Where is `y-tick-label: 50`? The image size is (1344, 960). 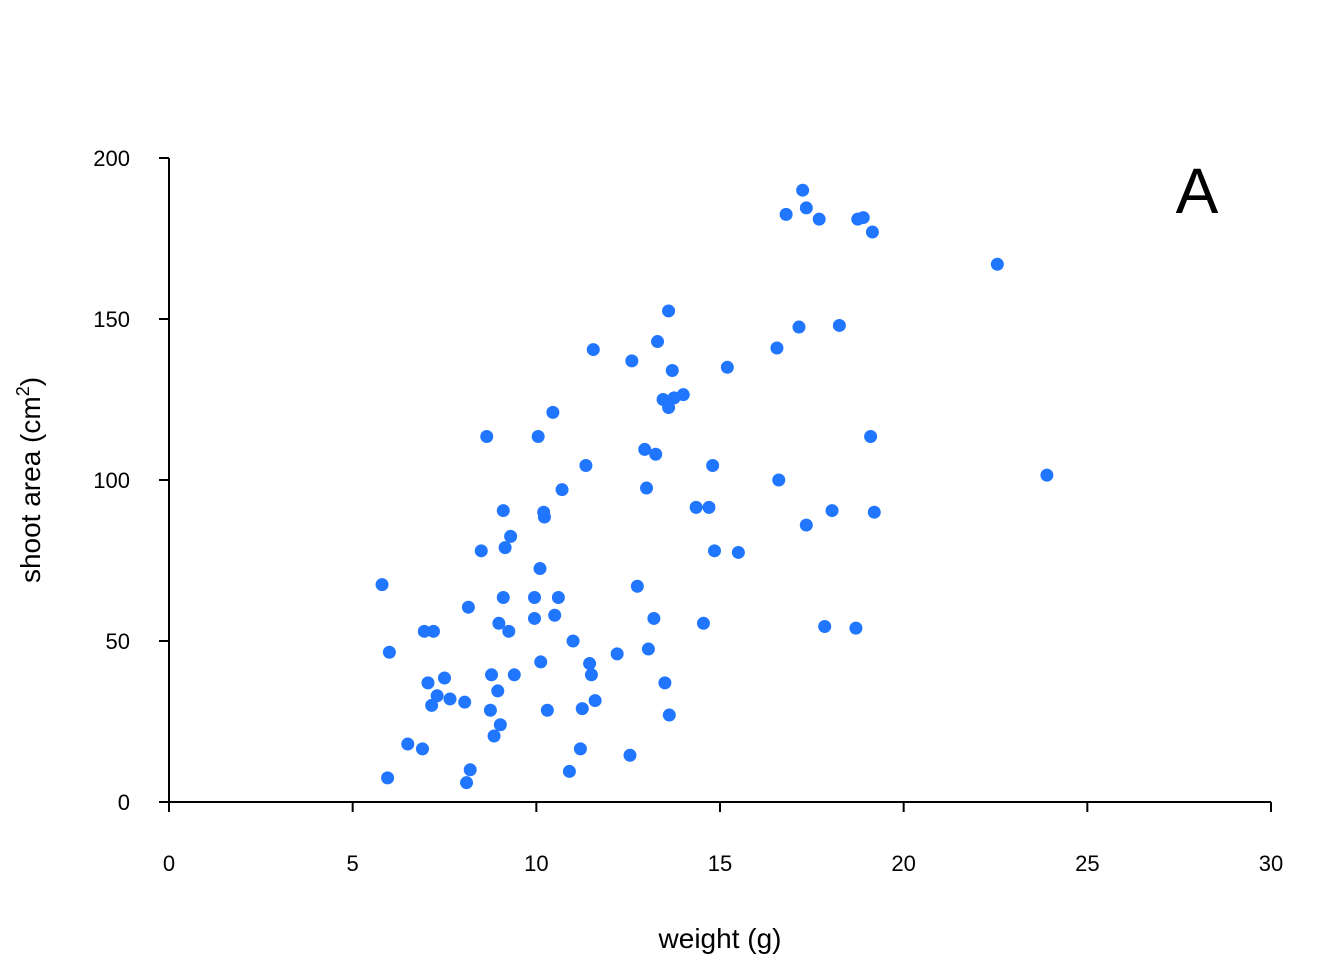
y-tick-label: 50 is located at coordinates (118, 641).